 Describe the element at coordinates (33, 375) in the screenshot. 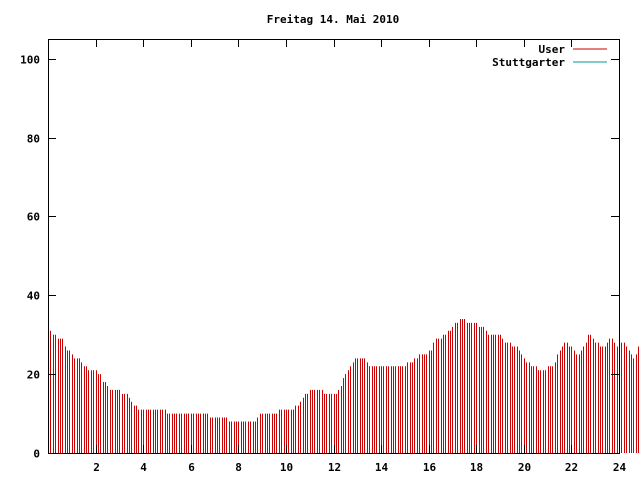

I see `y-tick-label-20: 20` at that location.